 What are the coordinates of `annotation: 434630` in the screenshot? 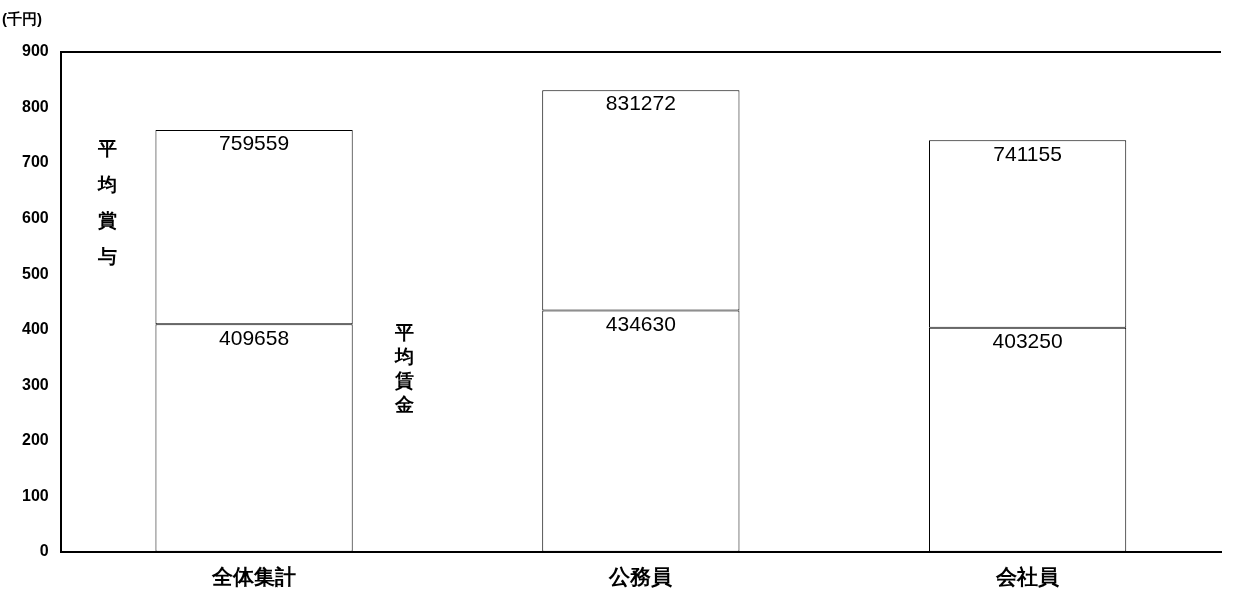 It's located at (640, 323).